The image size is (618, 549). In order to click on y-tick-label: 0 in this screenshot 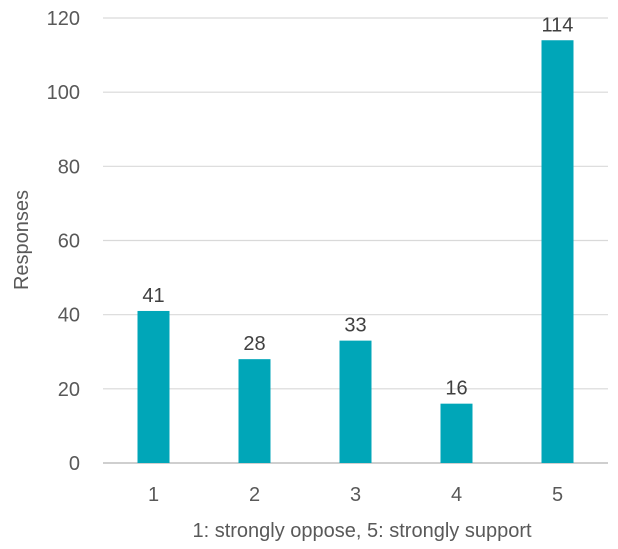, I will do `click(74, 464)`.